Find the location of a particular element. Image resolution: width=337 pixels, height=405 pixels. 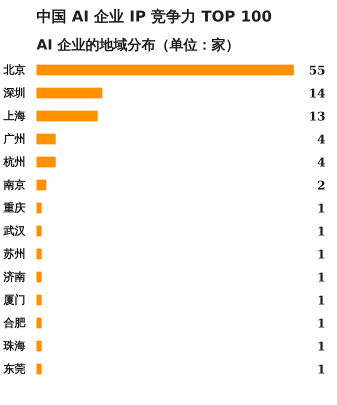

data-label: 2 is located at coordinates (321, 185).